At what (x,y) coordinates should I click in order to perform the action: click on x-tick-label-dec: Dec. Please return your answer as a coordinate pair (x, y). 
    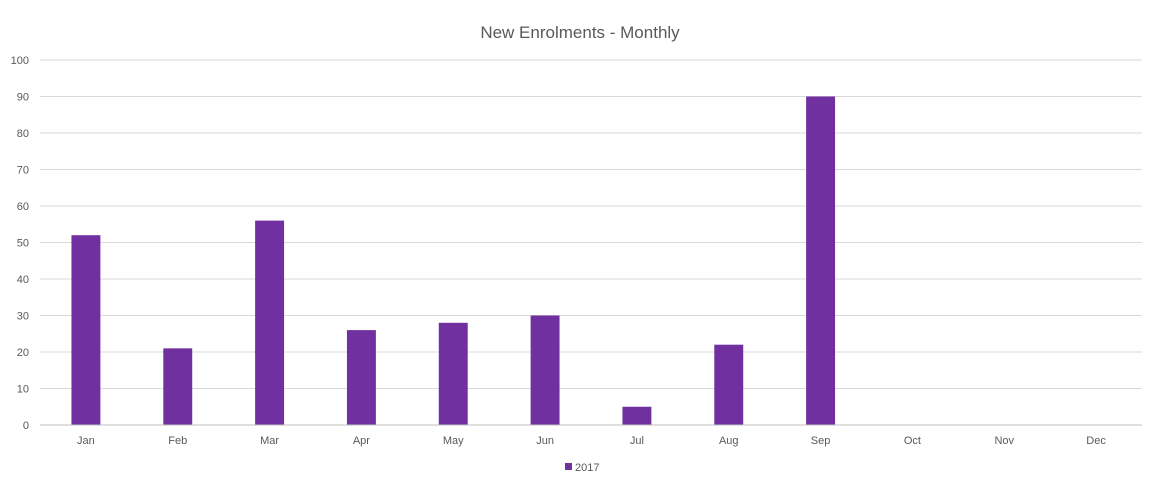
    Looking at the image, I should click on (1096, 441).